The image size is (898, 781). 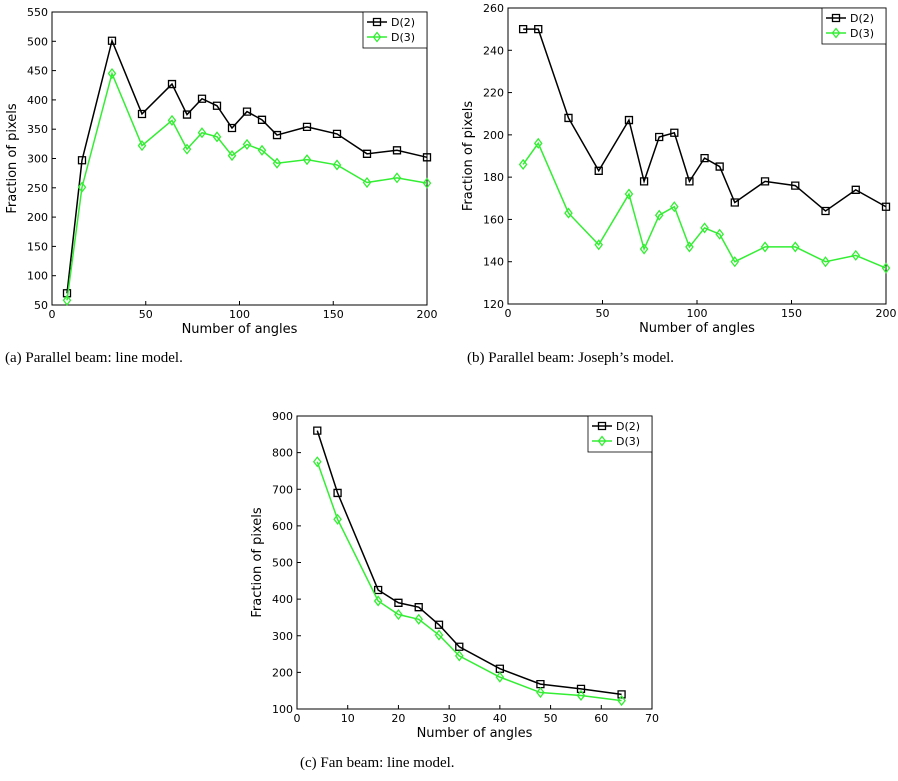 I want to click on y-tick-label: 700, so click(x=282, y=489).